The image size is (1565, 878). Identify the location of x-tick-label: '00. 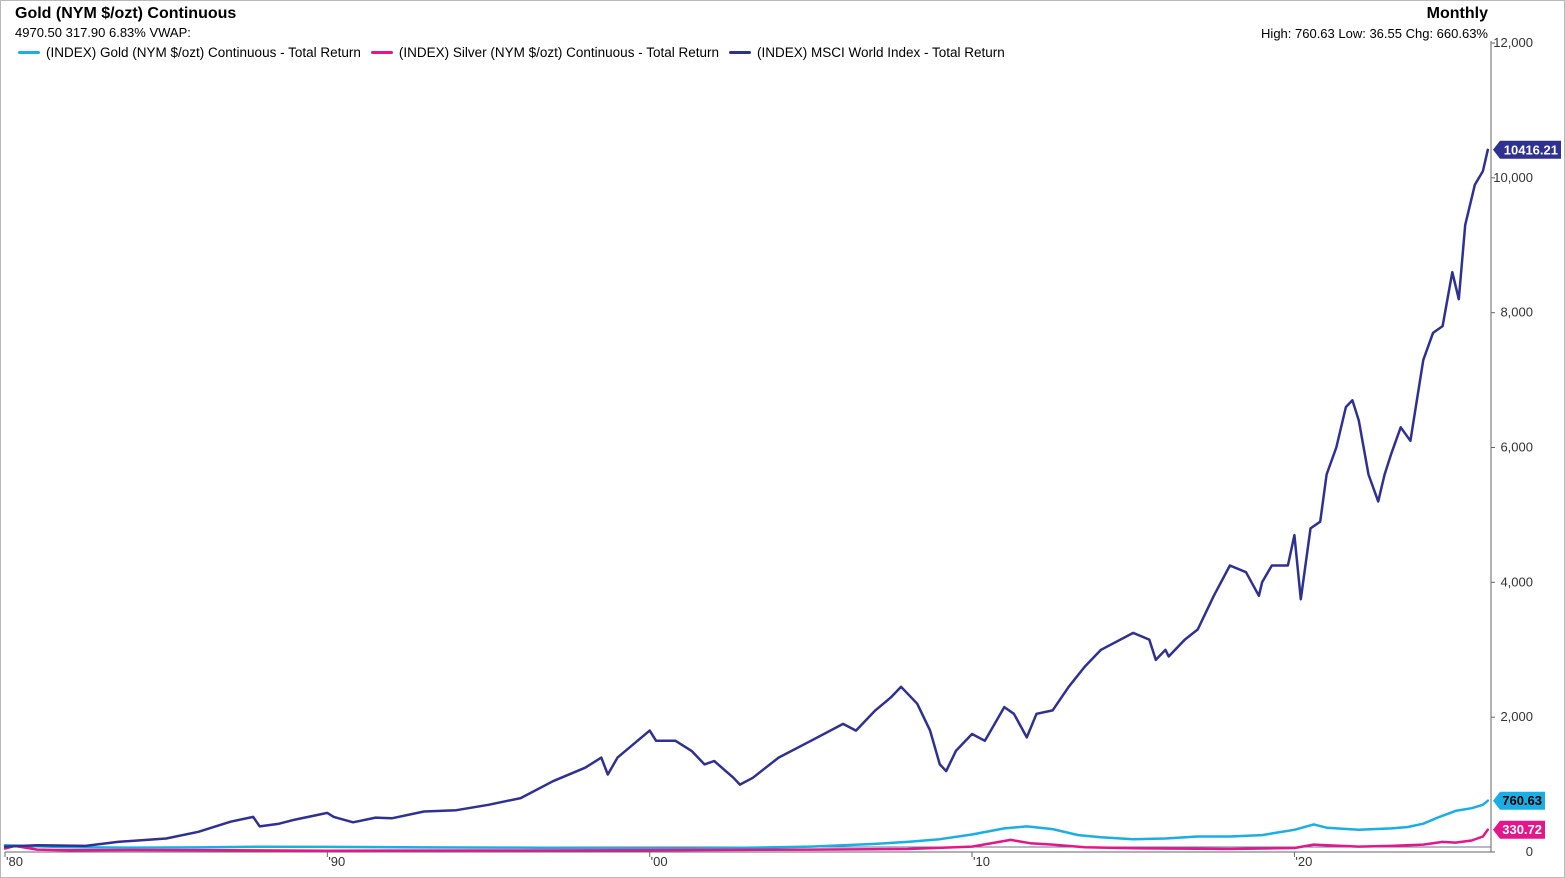
(659, 861).